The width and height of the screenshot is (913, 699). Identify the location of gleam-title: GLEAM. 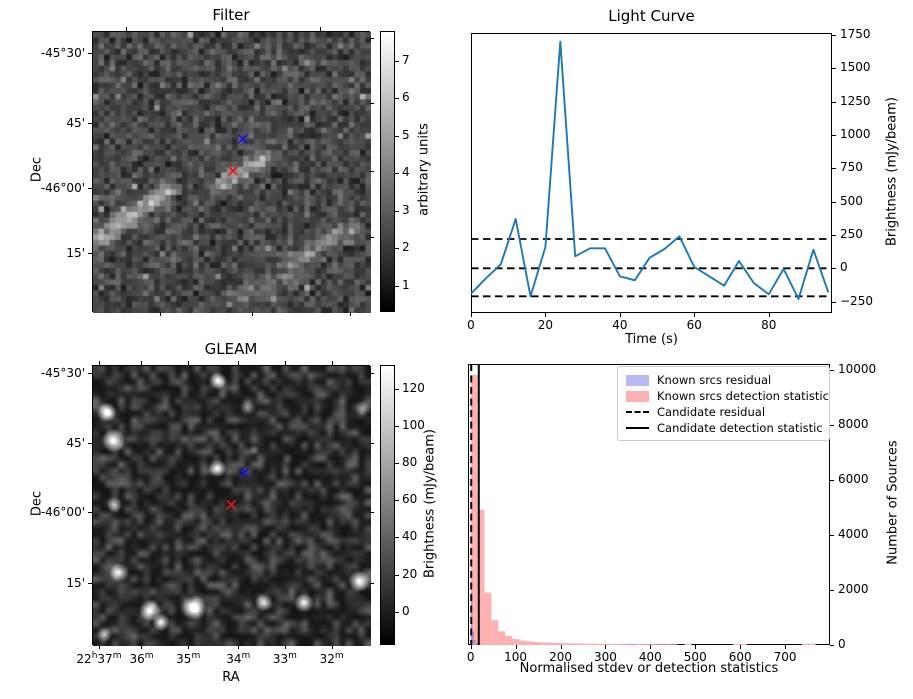
(231, 349).